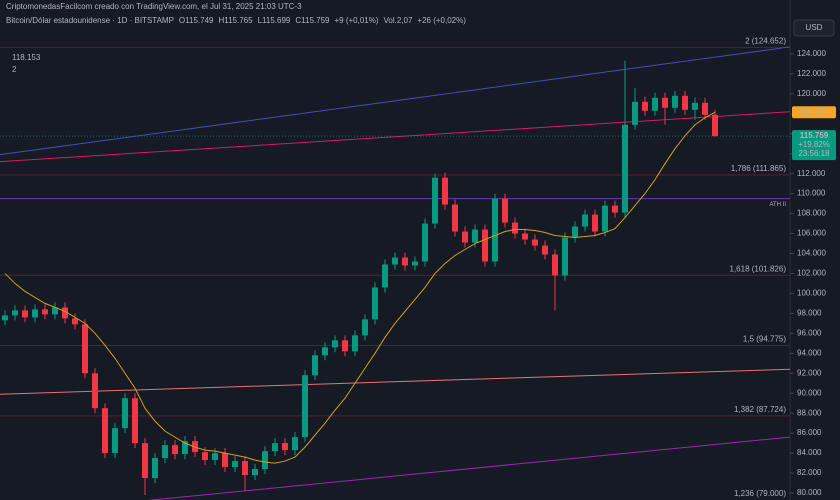  I want to click on ma-price-label: 118.153, so click(814, 111).